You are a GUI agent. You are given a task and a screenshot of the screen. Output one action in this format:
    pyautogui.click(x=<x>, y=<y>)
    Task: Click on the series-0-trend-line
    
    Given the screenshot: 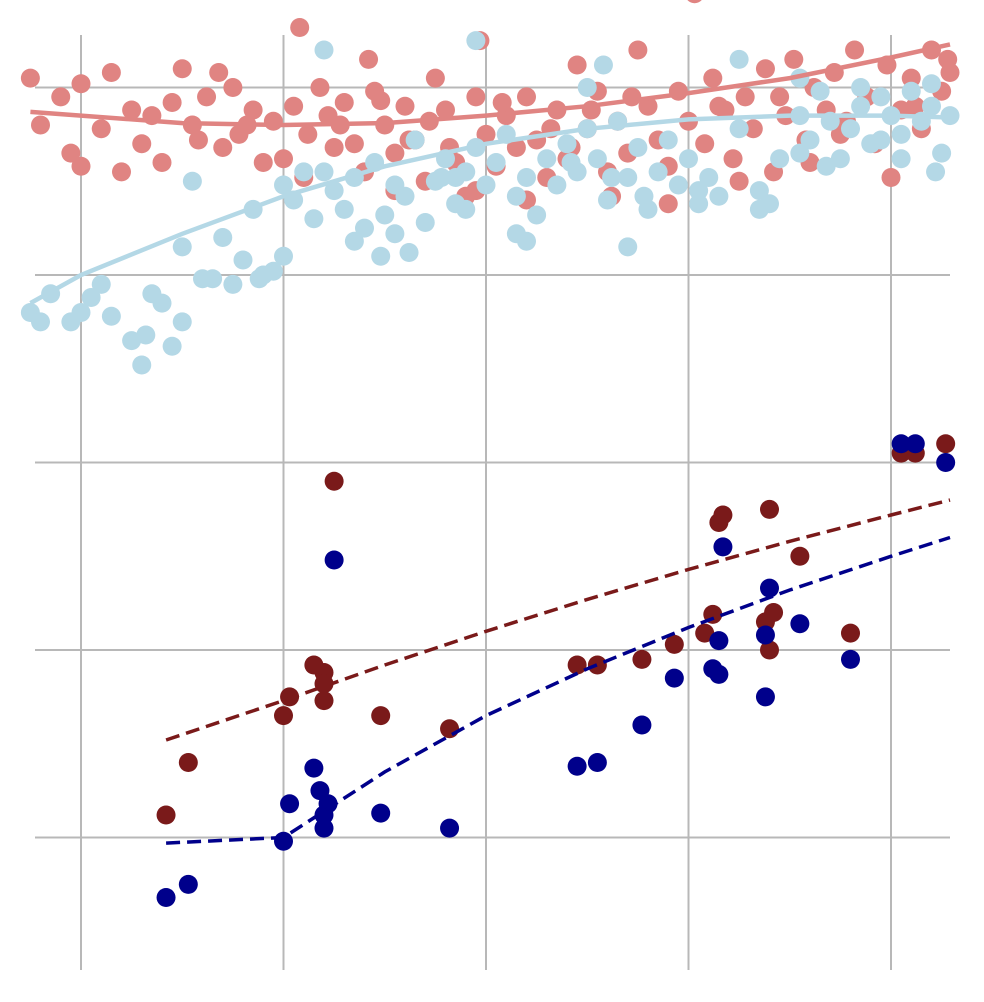 What is the action you would take?
    pyautogui.click(x=490, y=85)
    